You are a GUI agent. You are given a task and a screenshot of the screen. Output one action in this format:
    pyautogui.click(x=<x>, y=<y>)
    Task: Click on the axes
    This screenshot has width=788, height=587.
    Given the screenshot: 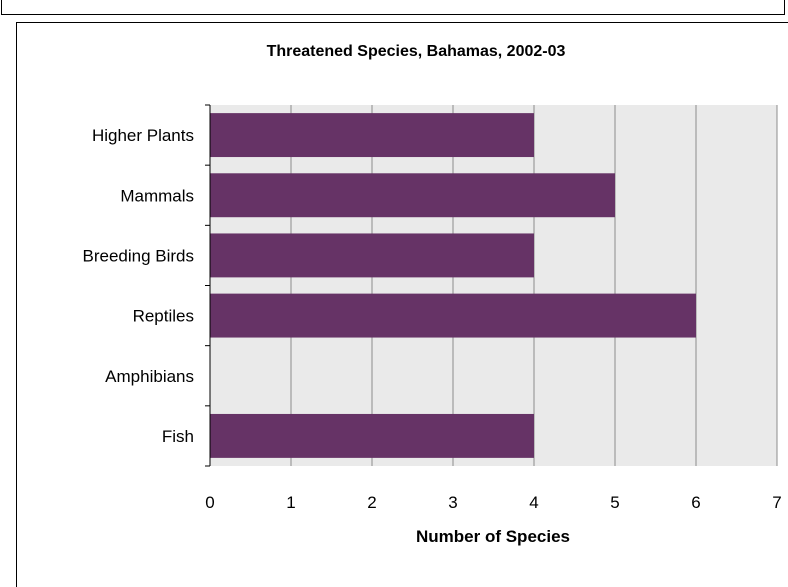 What is the action you would take?
    pyautogui.click(x=208, y=285)
    